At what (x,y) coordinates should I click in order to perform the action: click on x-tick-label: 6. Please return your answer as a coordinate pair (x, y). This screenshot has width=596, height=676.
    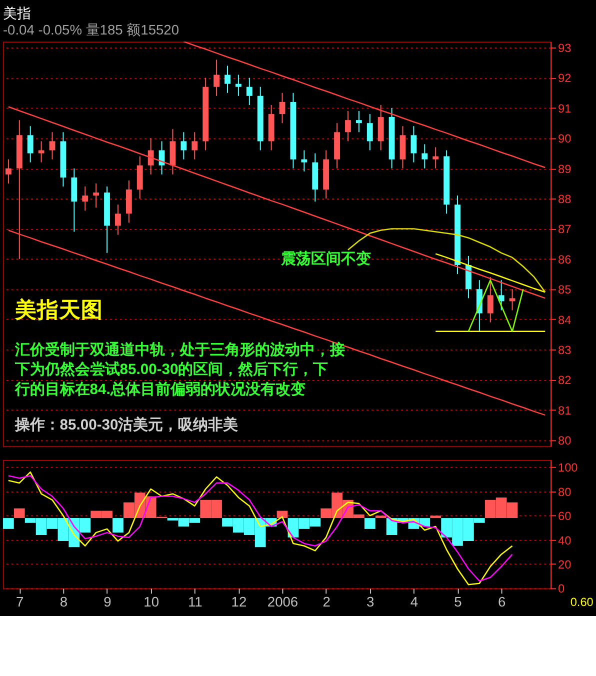
    Looking at the image, I should click on (502, 601).